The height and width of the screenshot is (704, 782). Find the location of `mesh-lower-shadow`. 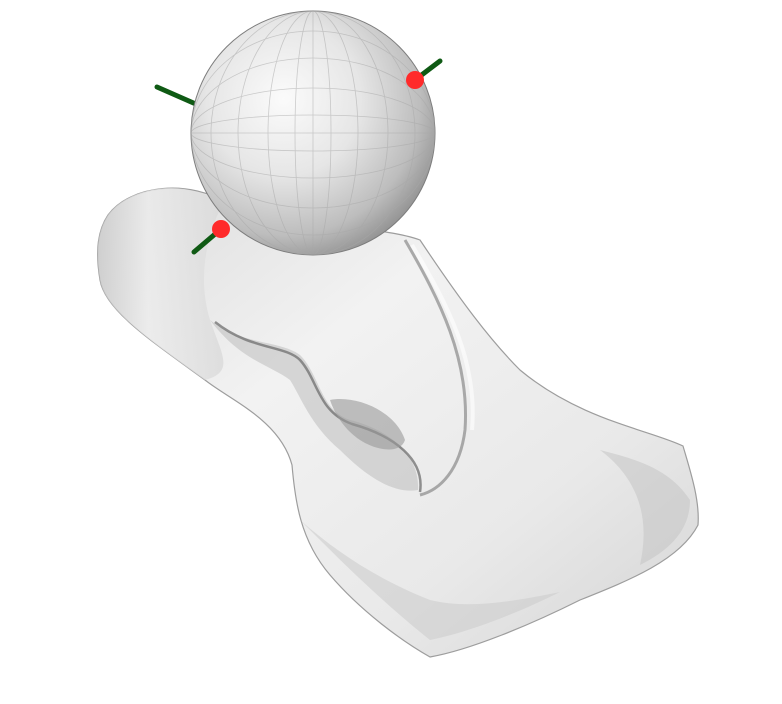

mesh-lower-shadow is located at coordinates (430, 580).